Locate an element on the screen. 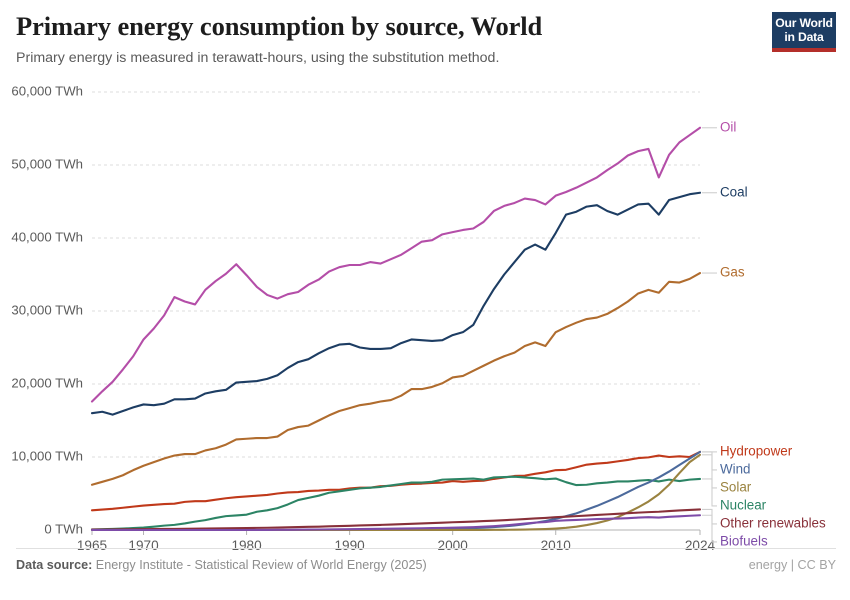  logo-line-1: Our World is located at coordinates (804, 23).